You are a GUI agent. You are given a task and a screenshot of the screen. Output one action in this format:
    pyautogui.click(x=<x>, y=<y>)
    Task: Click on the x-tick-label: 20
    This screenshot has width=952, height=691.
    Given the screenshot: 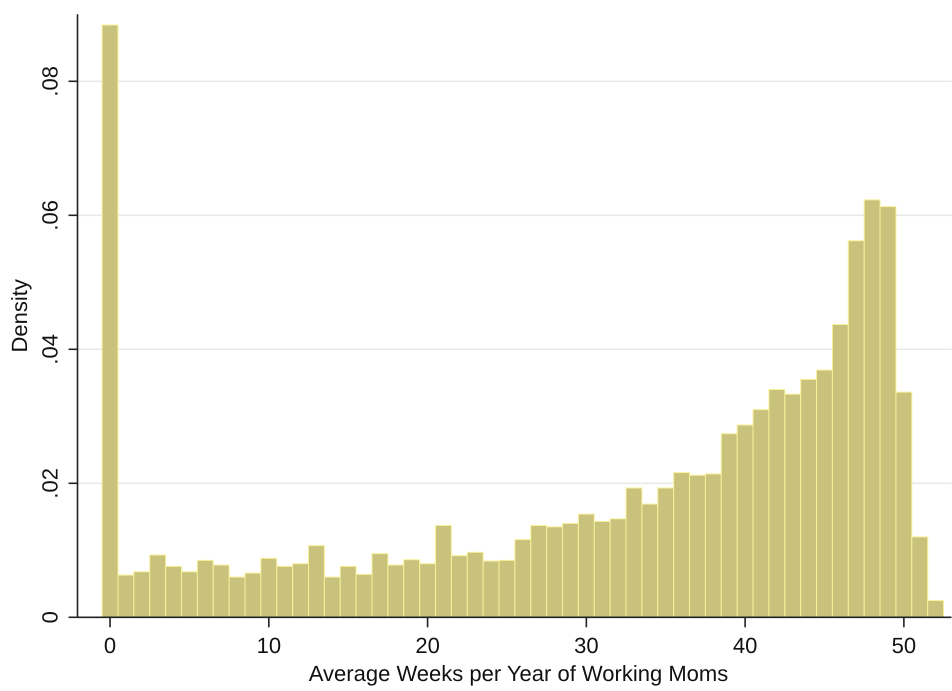 What is the action you would take?
    pyautogui.click(x=427, y=645)
    